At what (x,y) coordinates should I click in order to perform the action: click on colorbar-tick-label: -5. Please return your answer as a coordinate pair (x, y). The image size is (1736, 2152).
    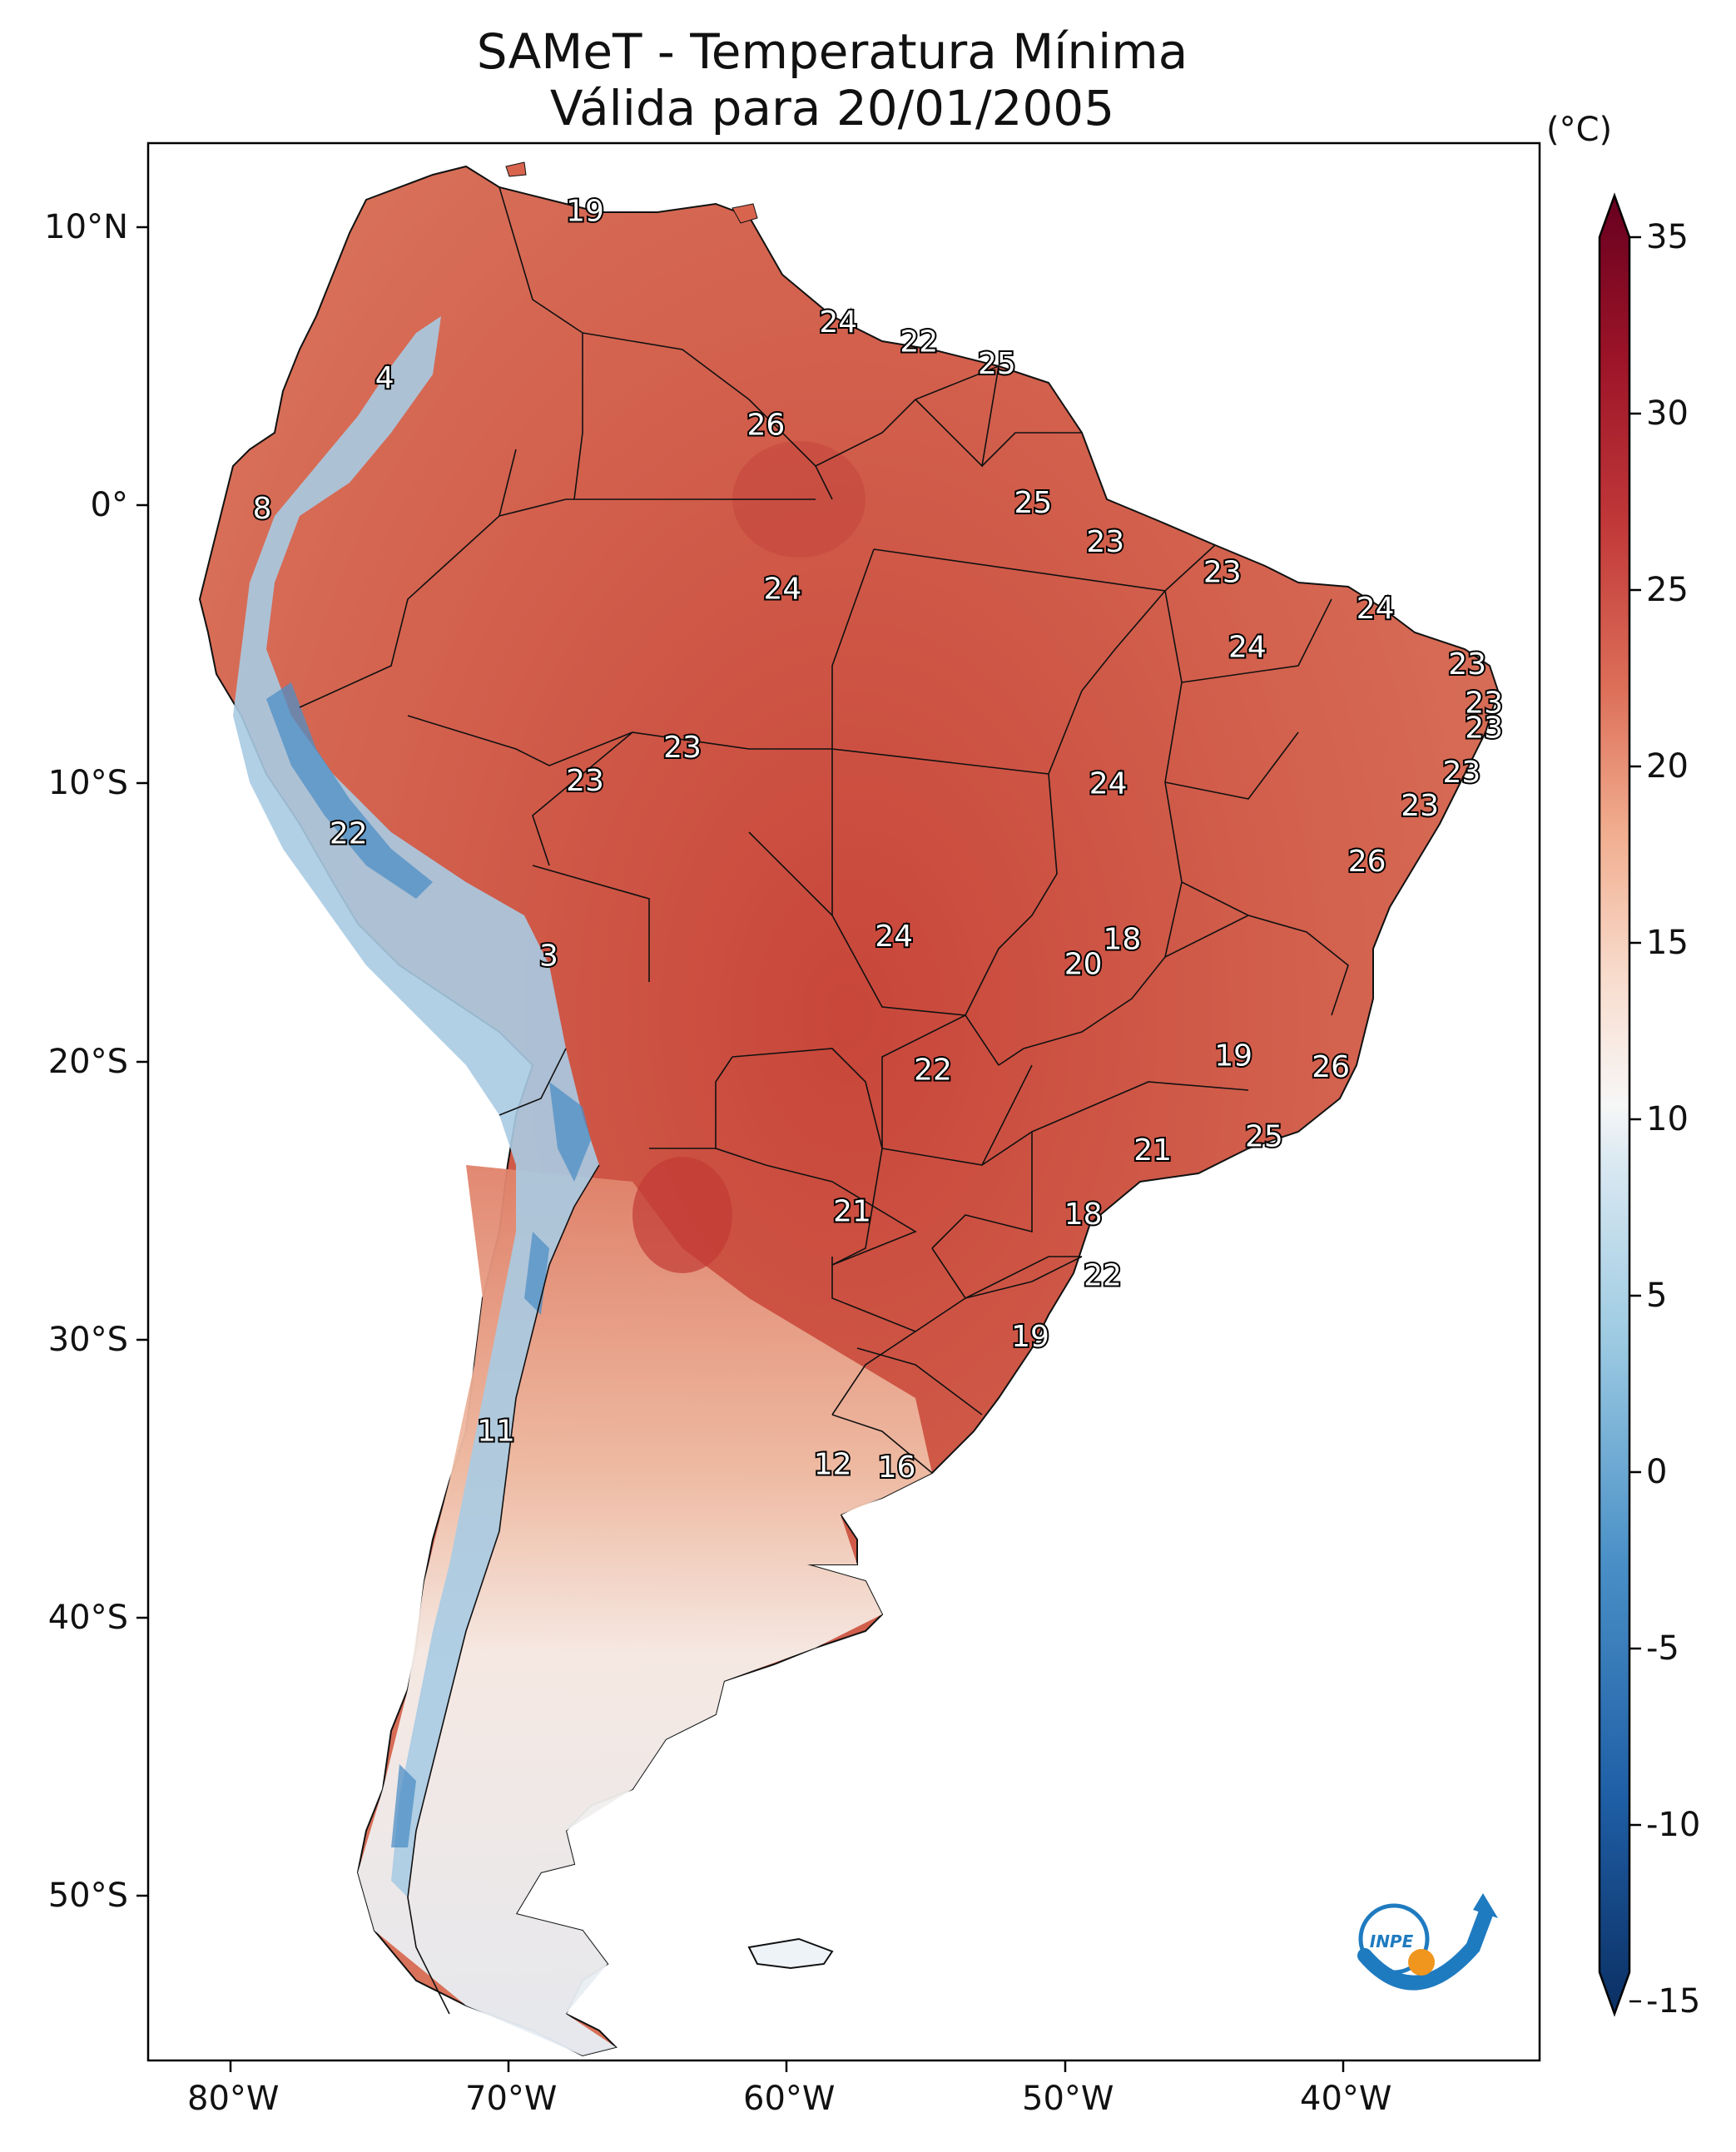
    Looking at the image, I should click on (1663, 1648).